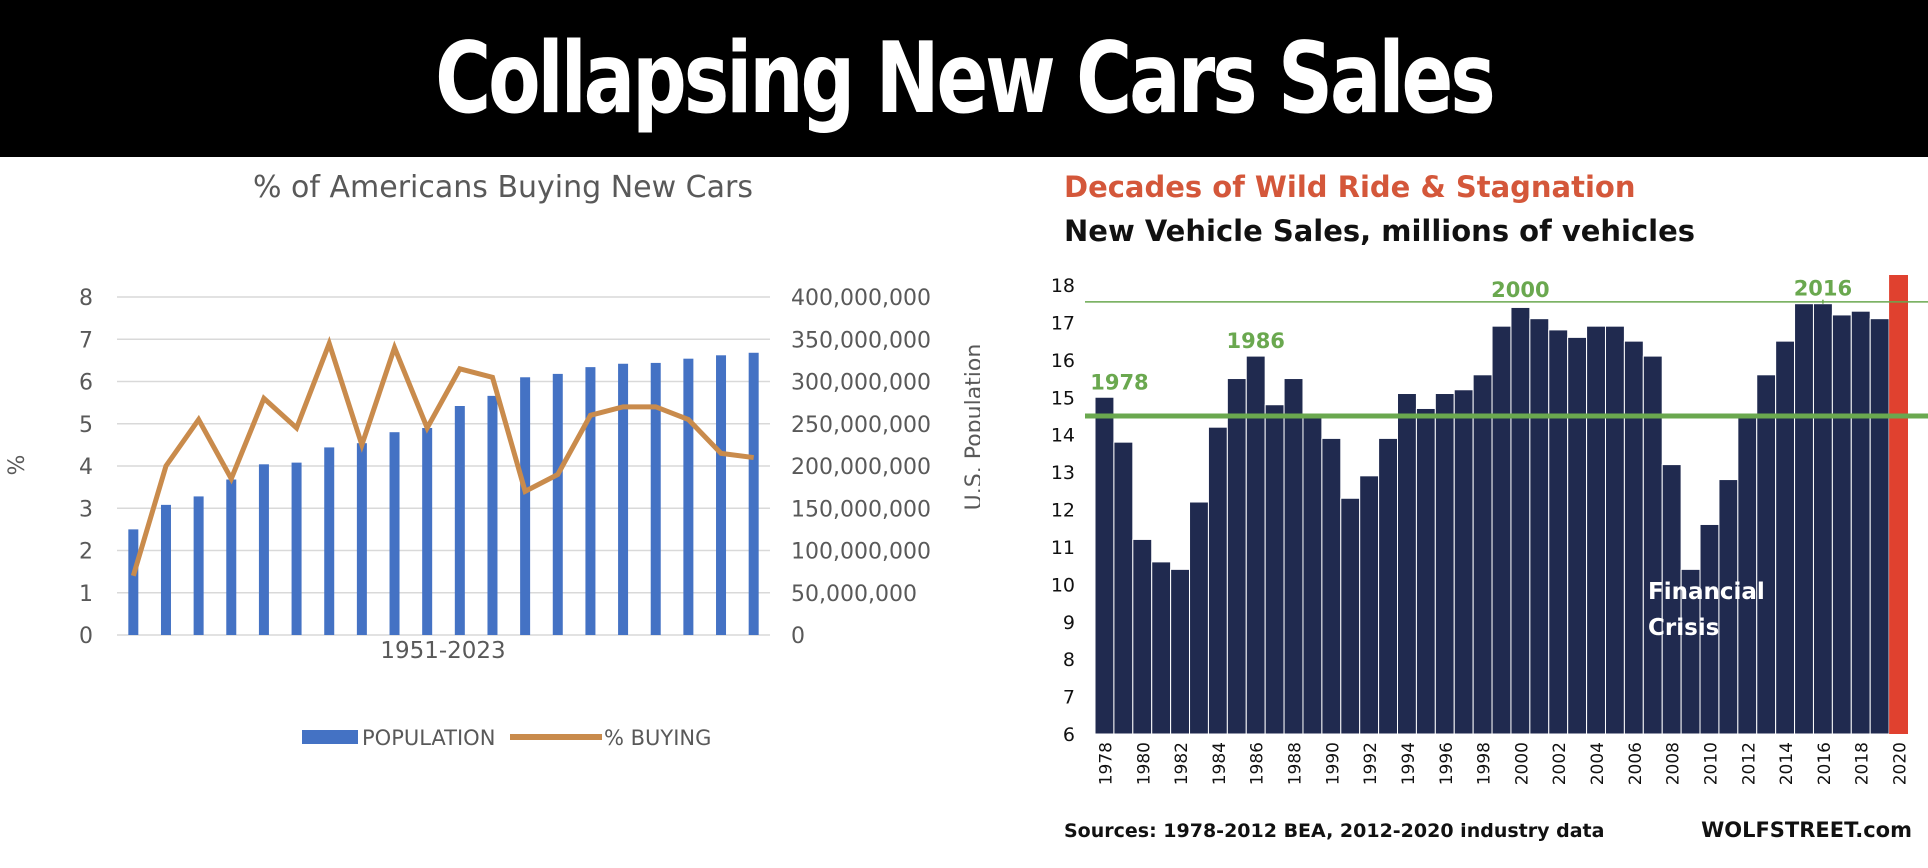  Describe the element at coordinates (1787, 763) in the screenshot. I see `x-tick-label: 2014` at that location.